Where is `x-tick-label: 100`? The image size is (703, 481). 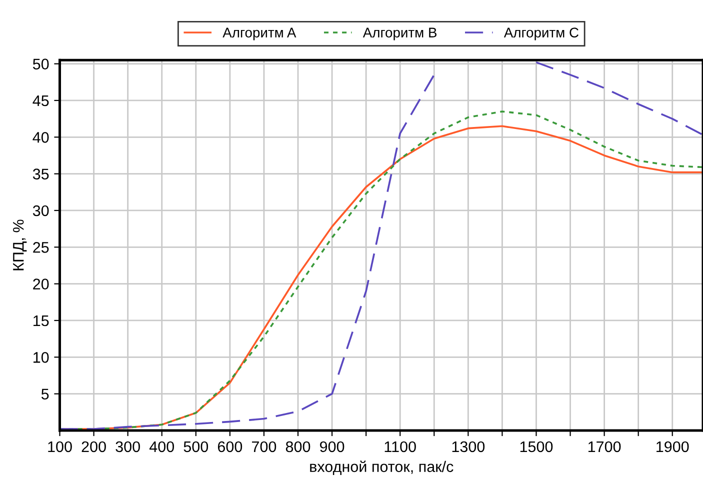 x-tick-label: 100 is located at coordinates (60, 446).